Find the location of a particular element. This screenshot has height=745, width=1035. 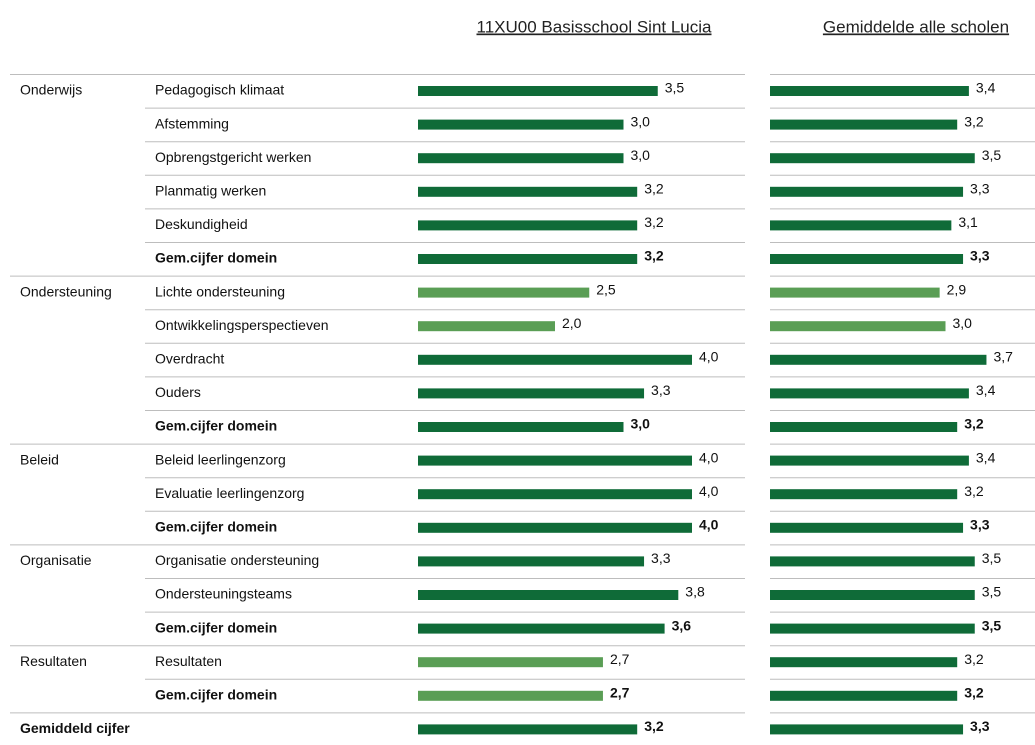

value-label: 3,1 is located at coordinates (968, 222).